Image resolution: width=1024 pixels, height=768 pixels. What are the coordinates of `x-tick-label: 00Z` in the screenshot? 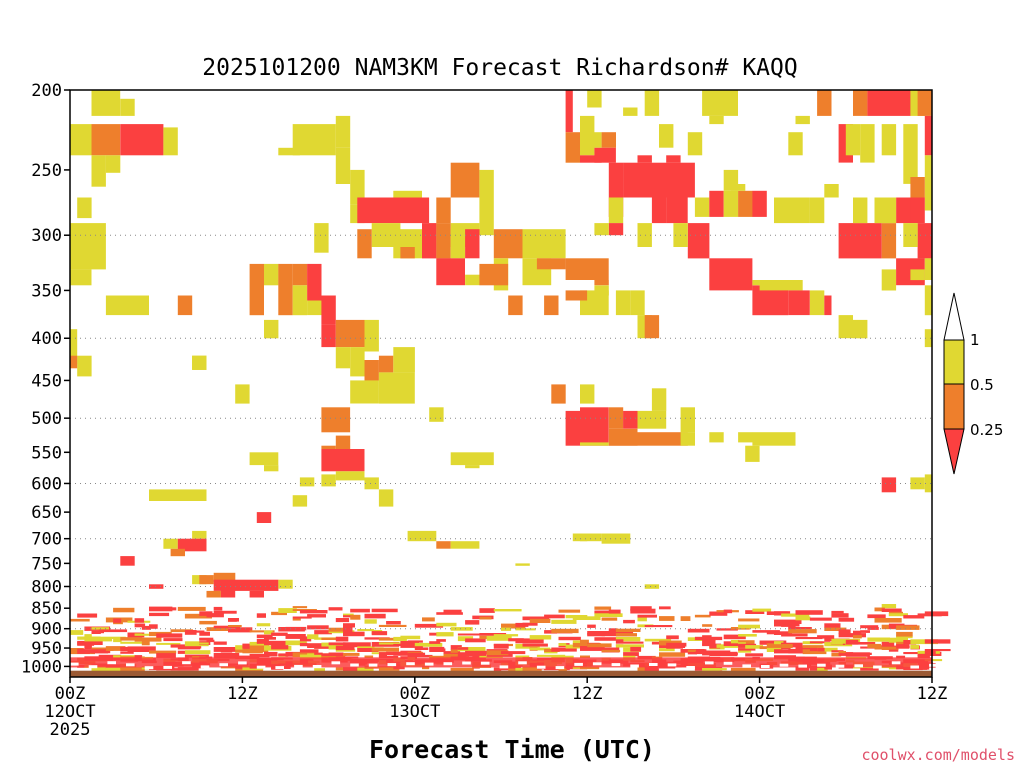 It's located at (70, 694).